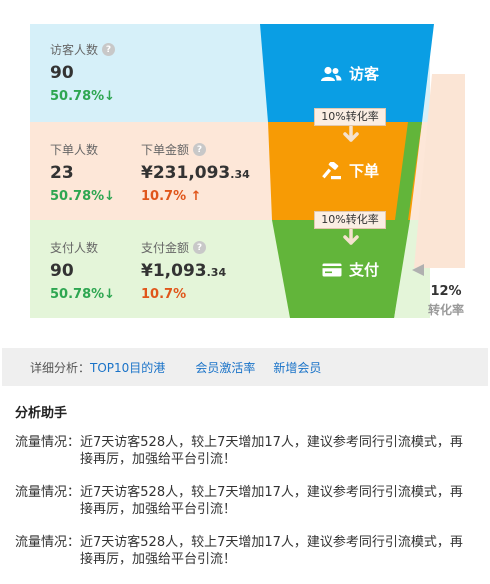 The image size is (490, 584). What do you see at coordinates (83, 294) in the screenshot?
I see `pay-count-rate: 50.78%↓` at bounding box center [83, 294].